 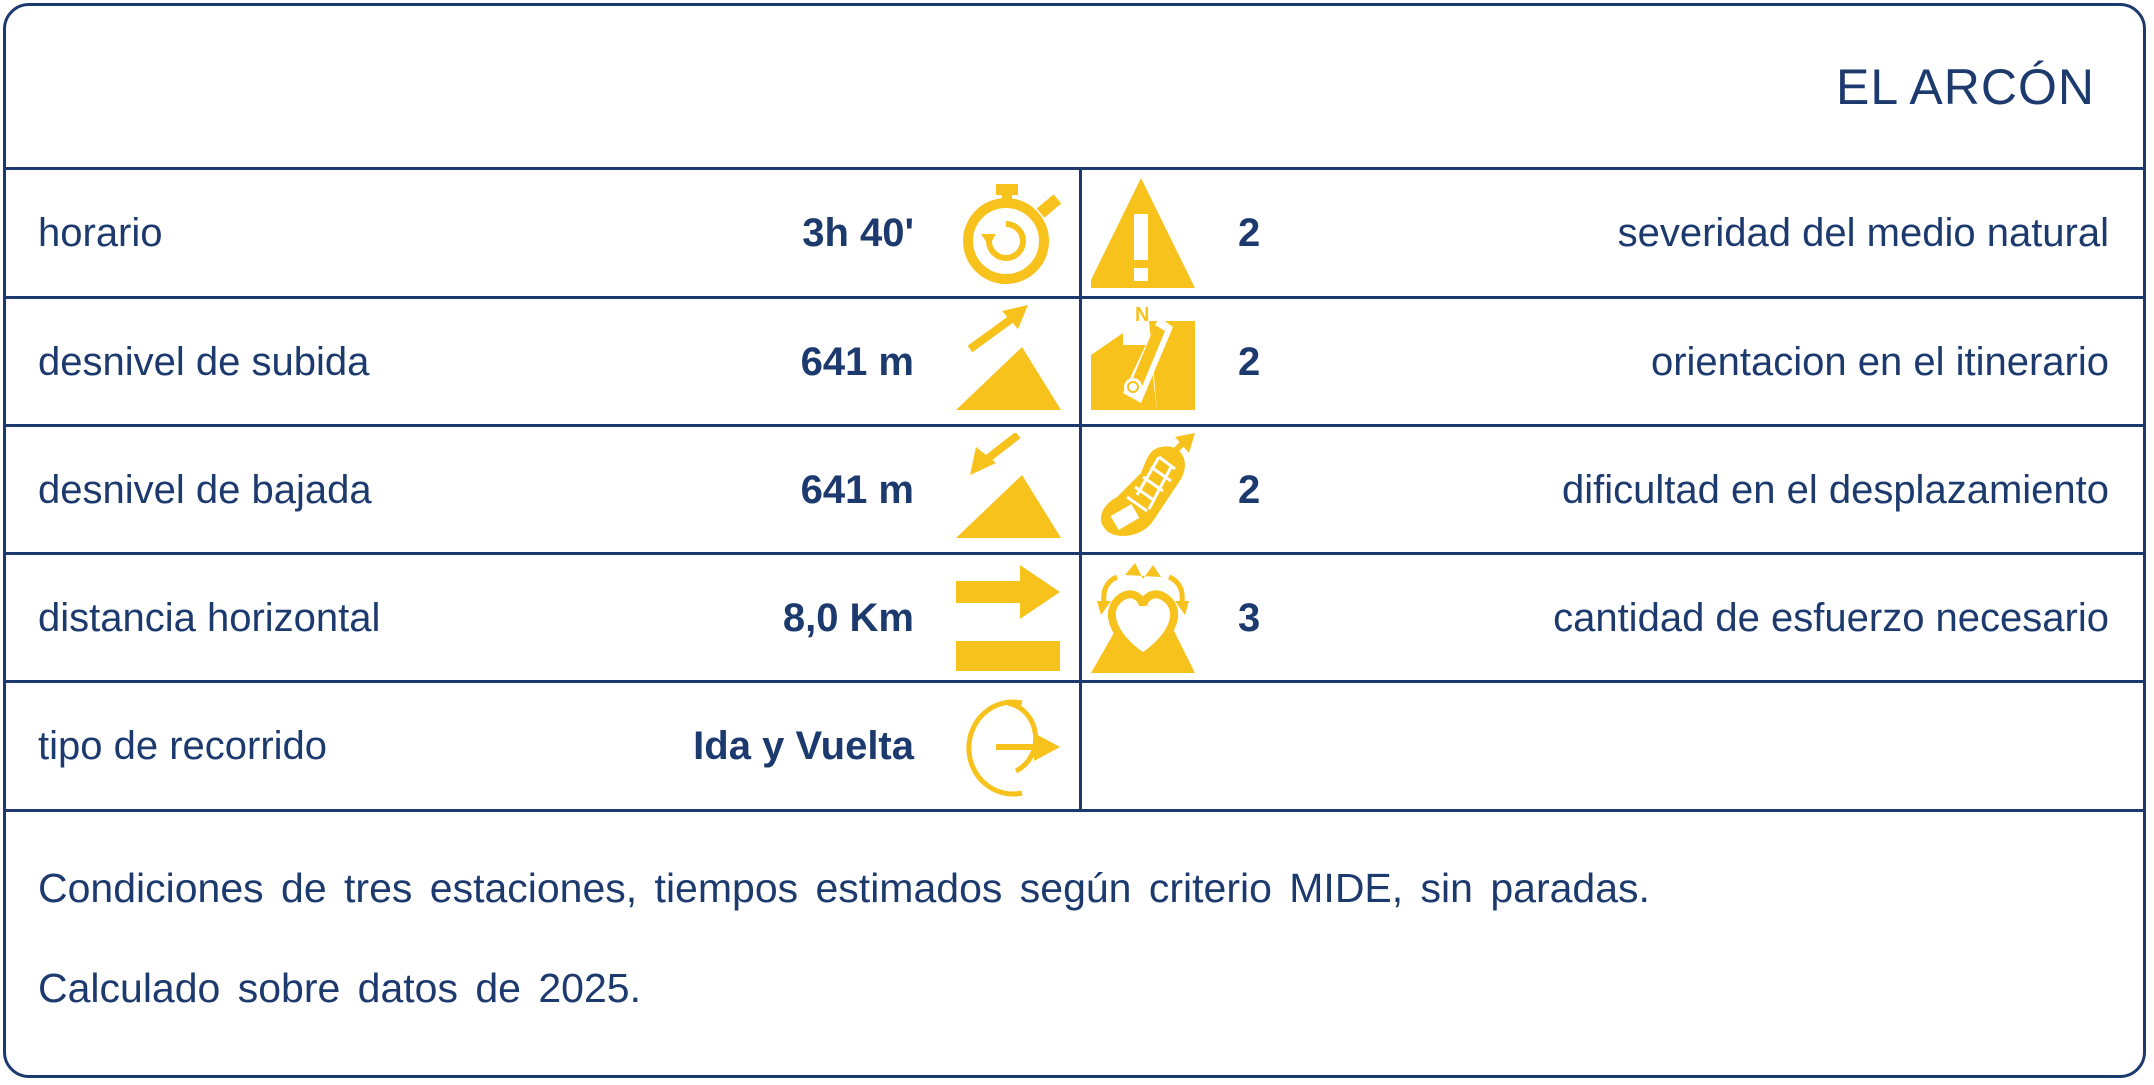 I want to click on row-right-label: cantidad de esfuerzo necesario, so click(x=1831, y=618).